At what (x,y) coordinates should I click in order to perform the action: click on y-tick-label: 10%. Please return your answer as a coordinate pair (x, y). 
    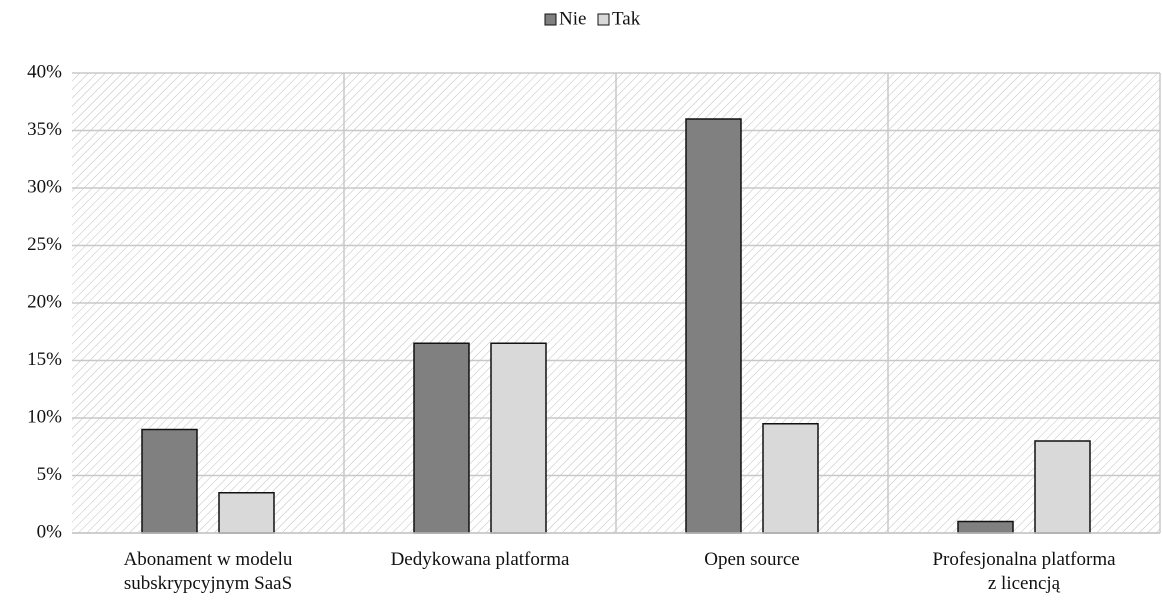
    Looking at the image, I should click on (44, 416).